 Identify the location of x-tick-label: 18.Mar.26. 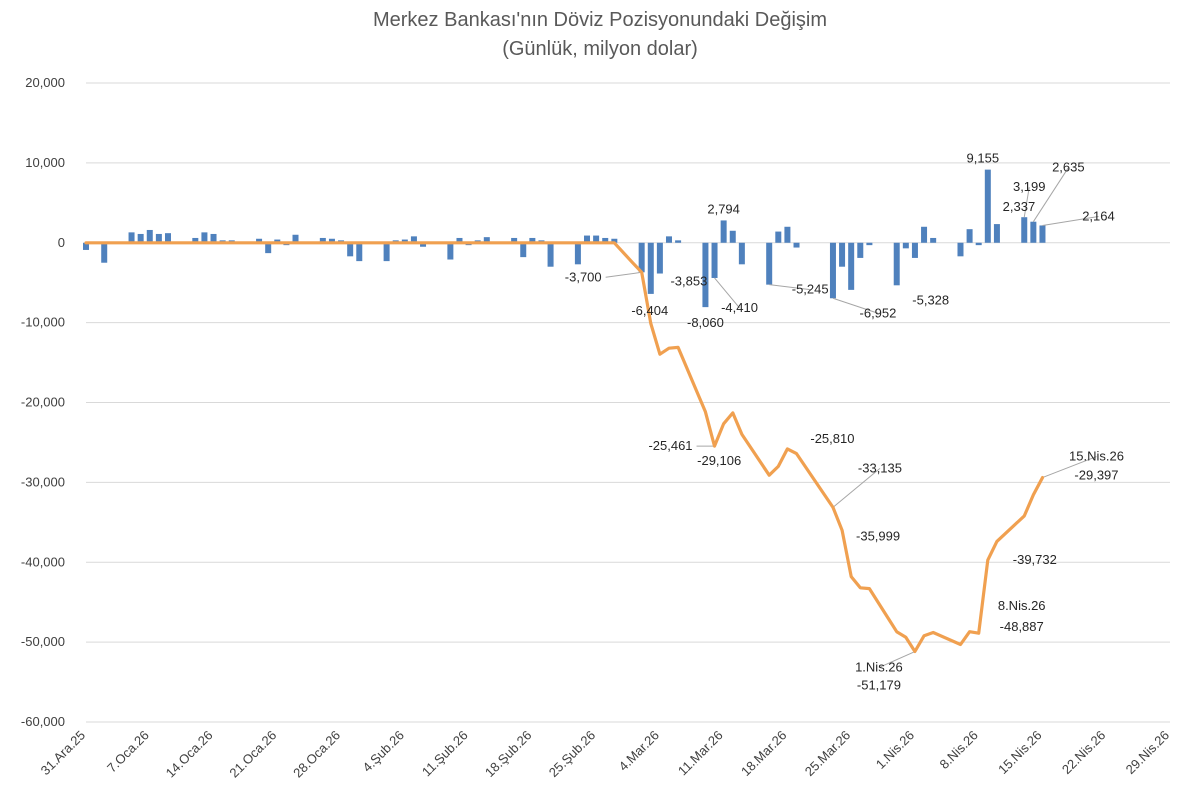
(763, 753).